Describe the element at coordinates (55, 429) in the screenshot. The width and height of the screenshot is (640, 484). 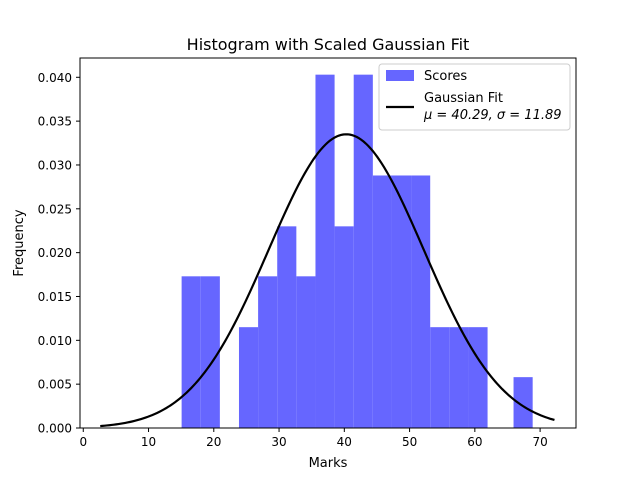
I see `y-tick-label: 0.000` at that location.